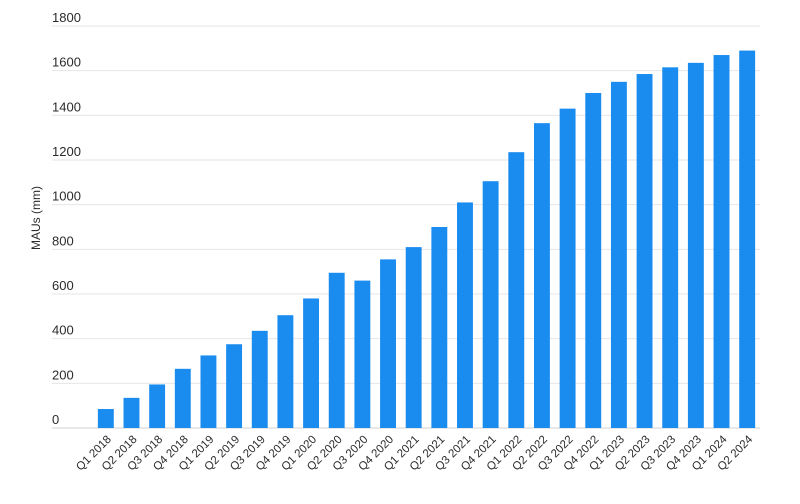  Describe the element at coordinates (618, 254) in the screenshot. I see `bar-q1-2023` at that location.